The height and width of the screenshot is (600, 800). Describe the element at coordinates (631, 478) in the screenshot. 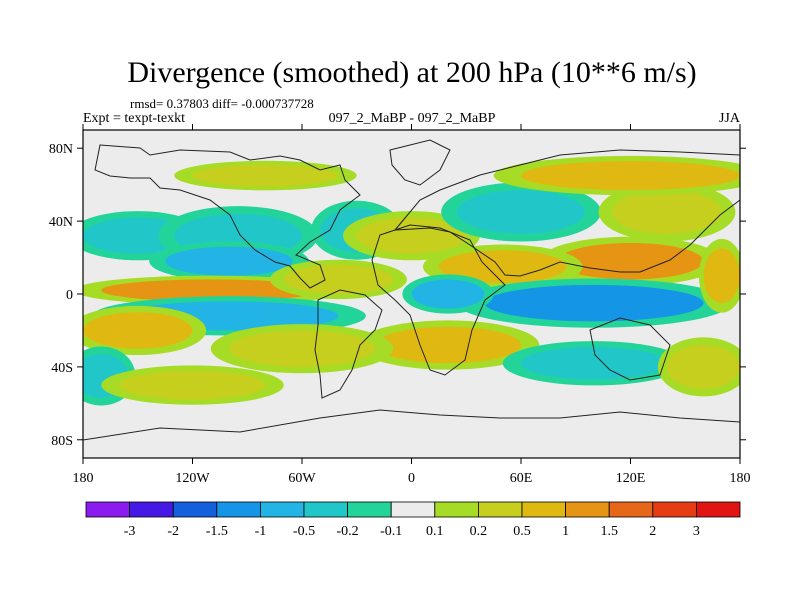

I see `x-tick-label: 120E` at that location.